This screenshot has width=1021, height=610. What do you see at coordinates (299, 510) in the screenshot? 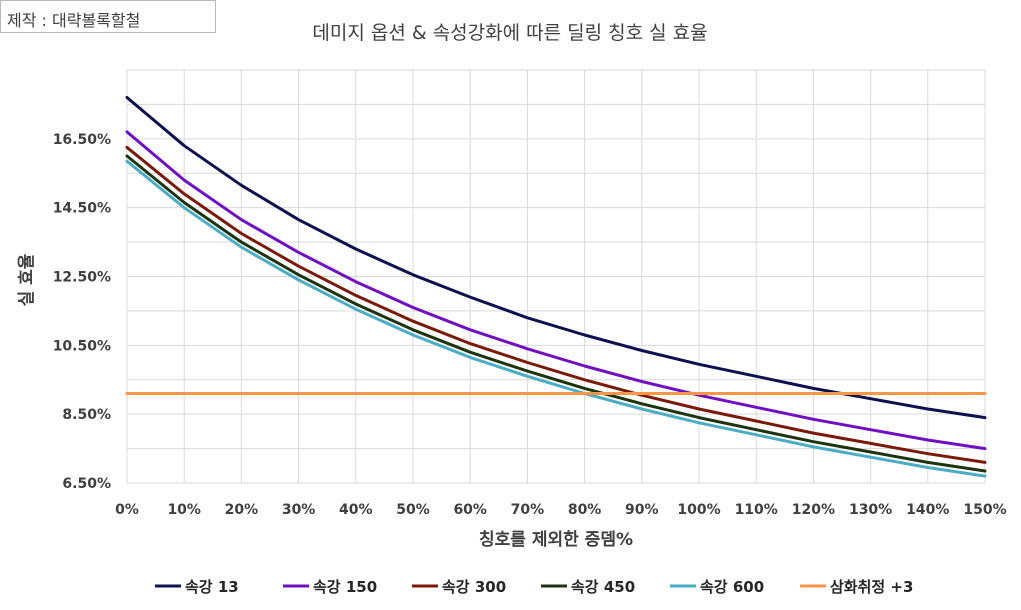
I see `x-tick-label: 30%` at bounding box center [299, 510].